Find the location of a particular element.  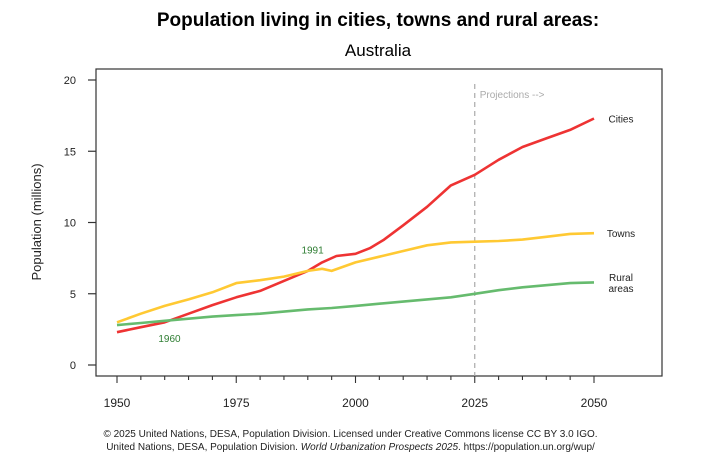

y-tick-label-0: 0 is located at coordinates (73, 366).